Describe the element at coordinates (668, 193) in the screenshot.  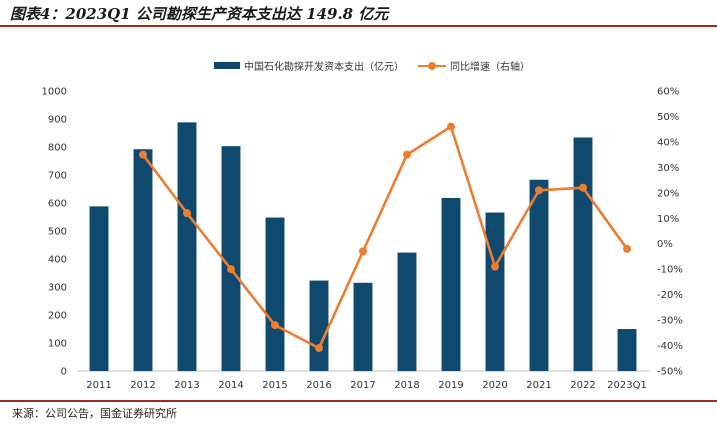
I see `y-right-tick-label: 20%` at that location.